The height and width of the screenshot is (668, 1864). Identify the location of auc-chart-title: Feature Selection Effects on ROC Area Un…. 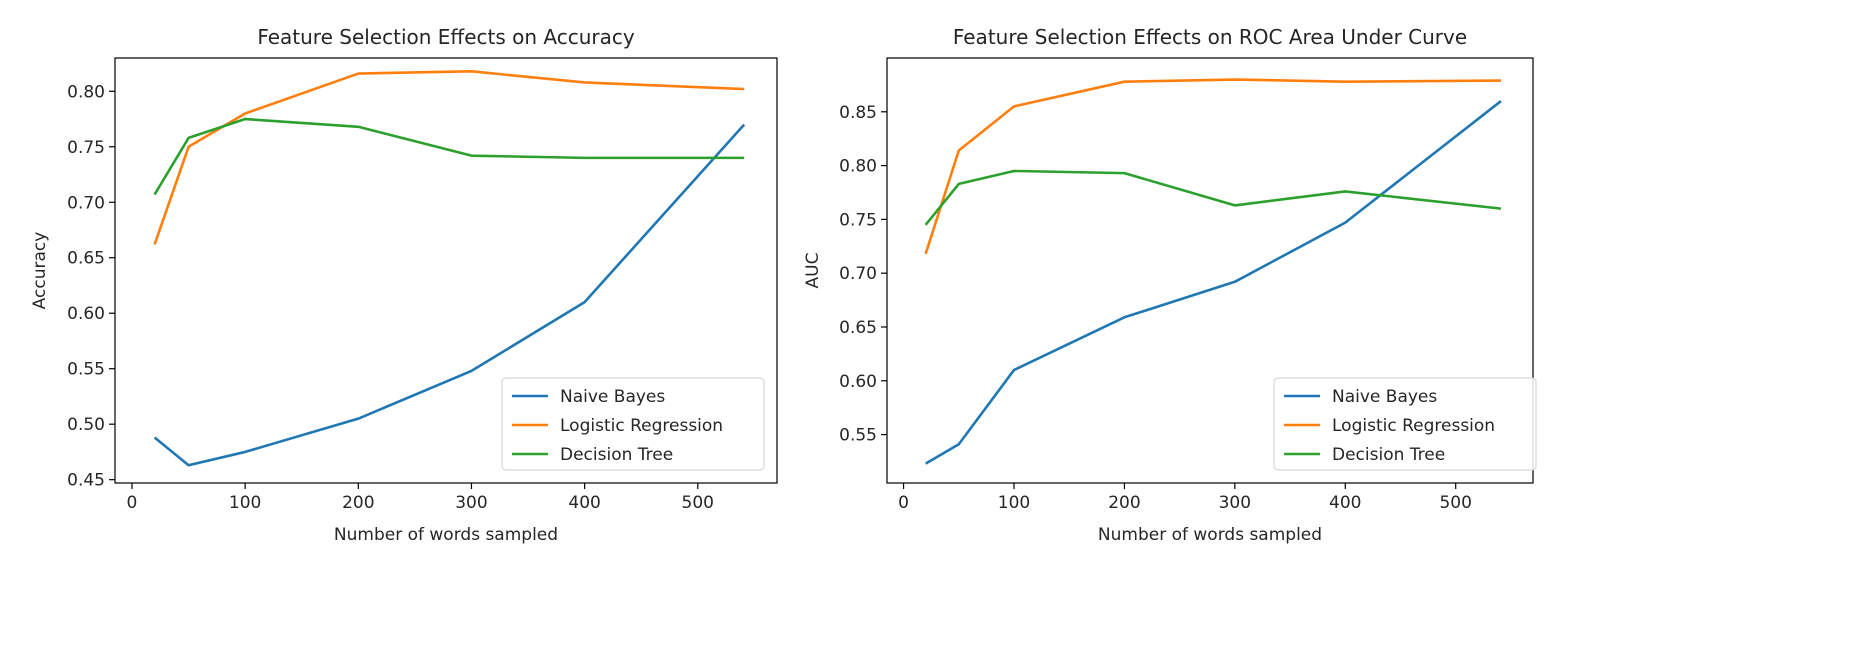
(1210, 37).